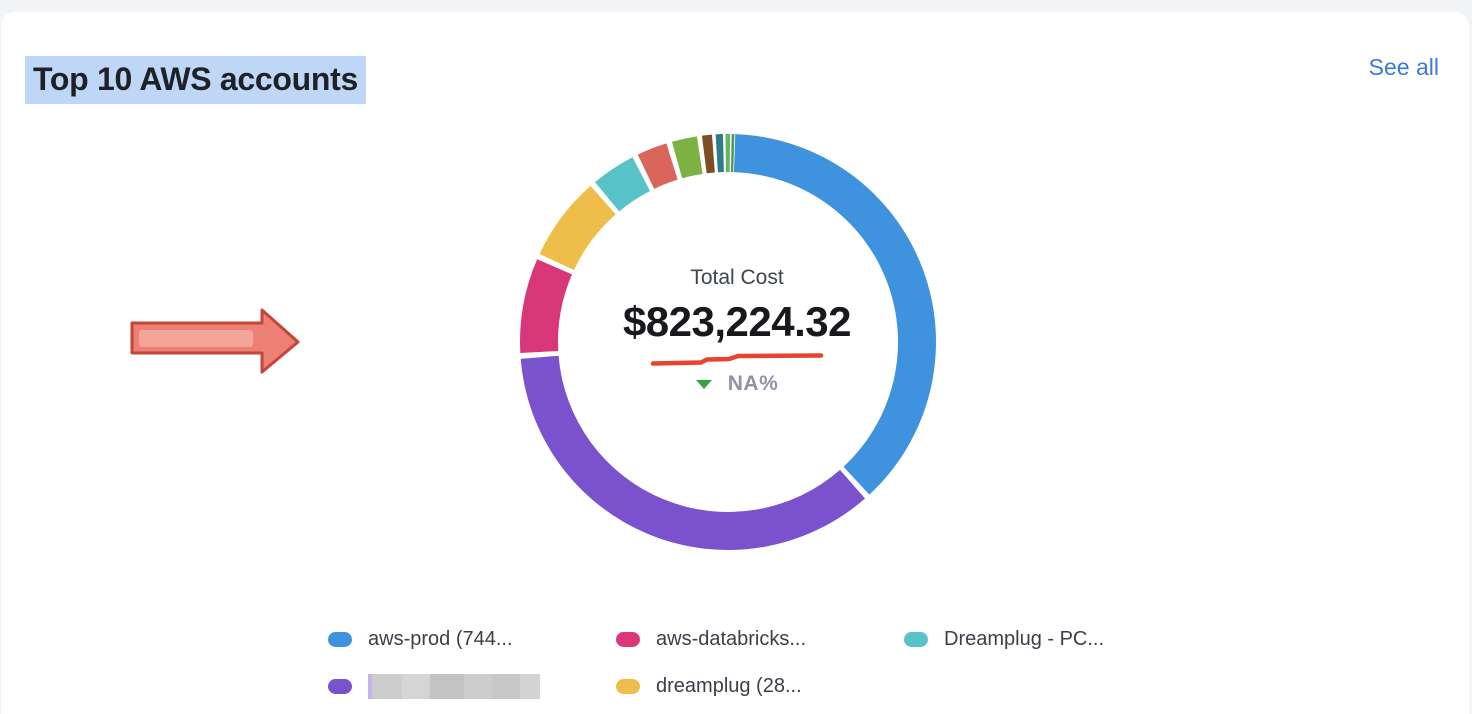 This screenshot has width=1472, height=714. I want to click on page-title: Top 10 AWS accounts, so click(196, 80).